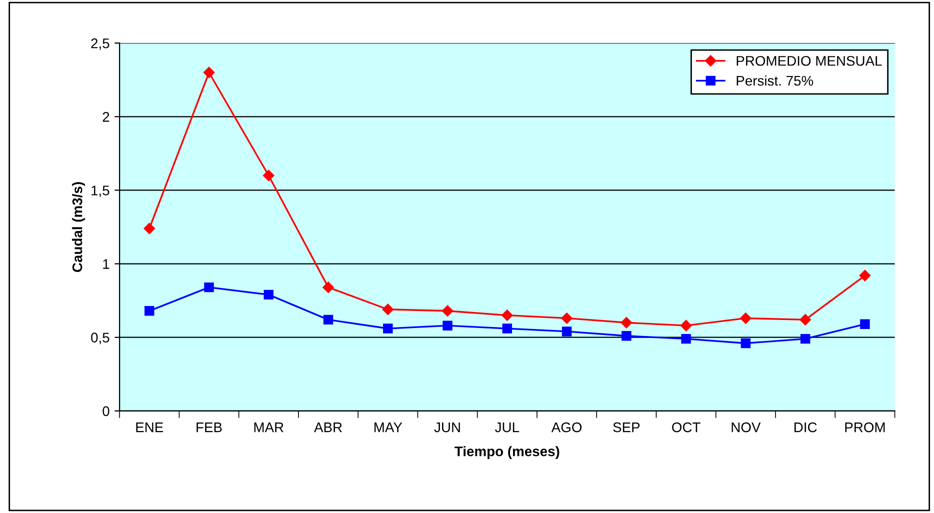 The image size is (934, 513). I want to click on x-tick-label: OCT, so click(686, 427).